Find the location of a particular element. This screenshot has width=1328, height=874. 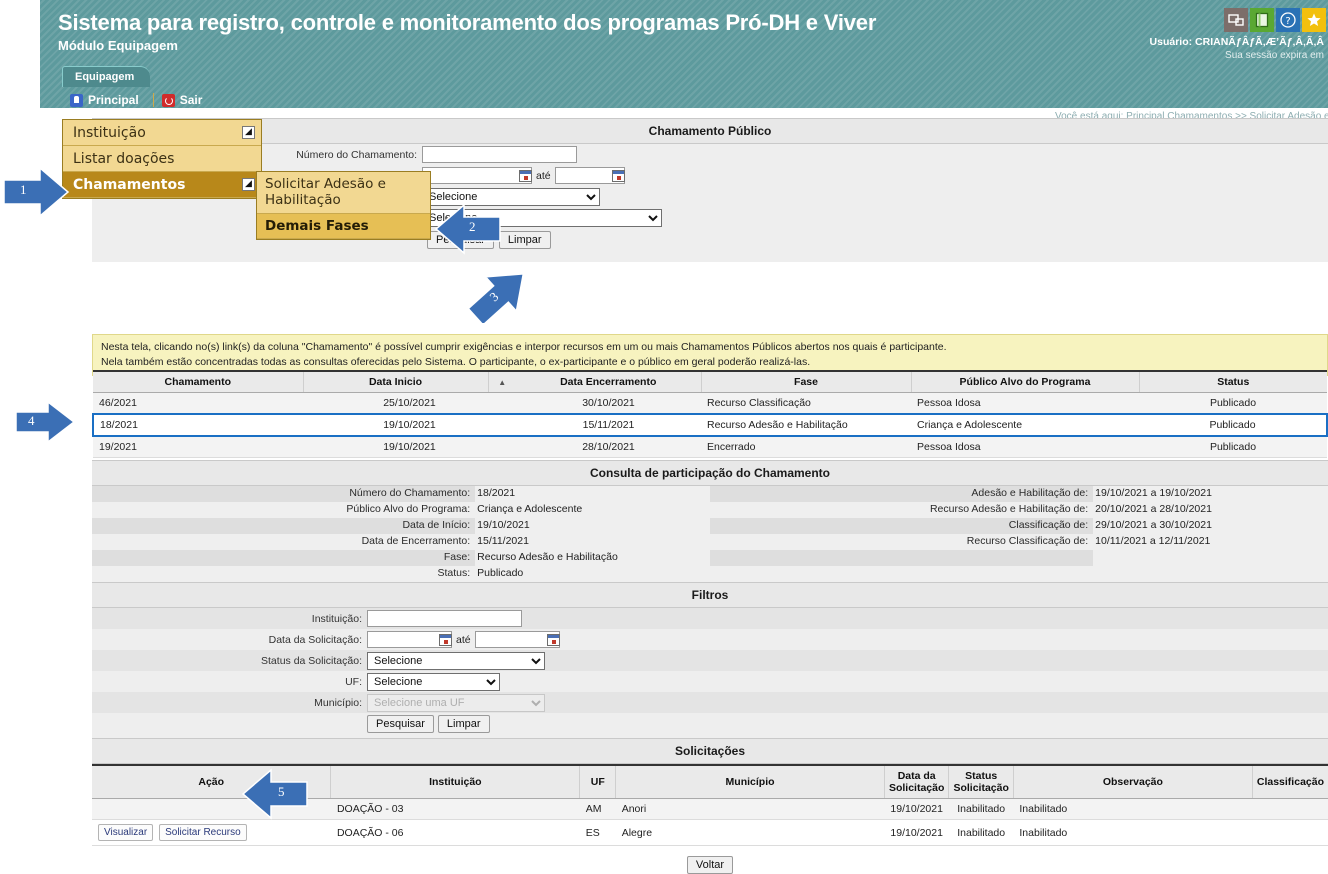

star-icon is located at coordinates (1314, 20).